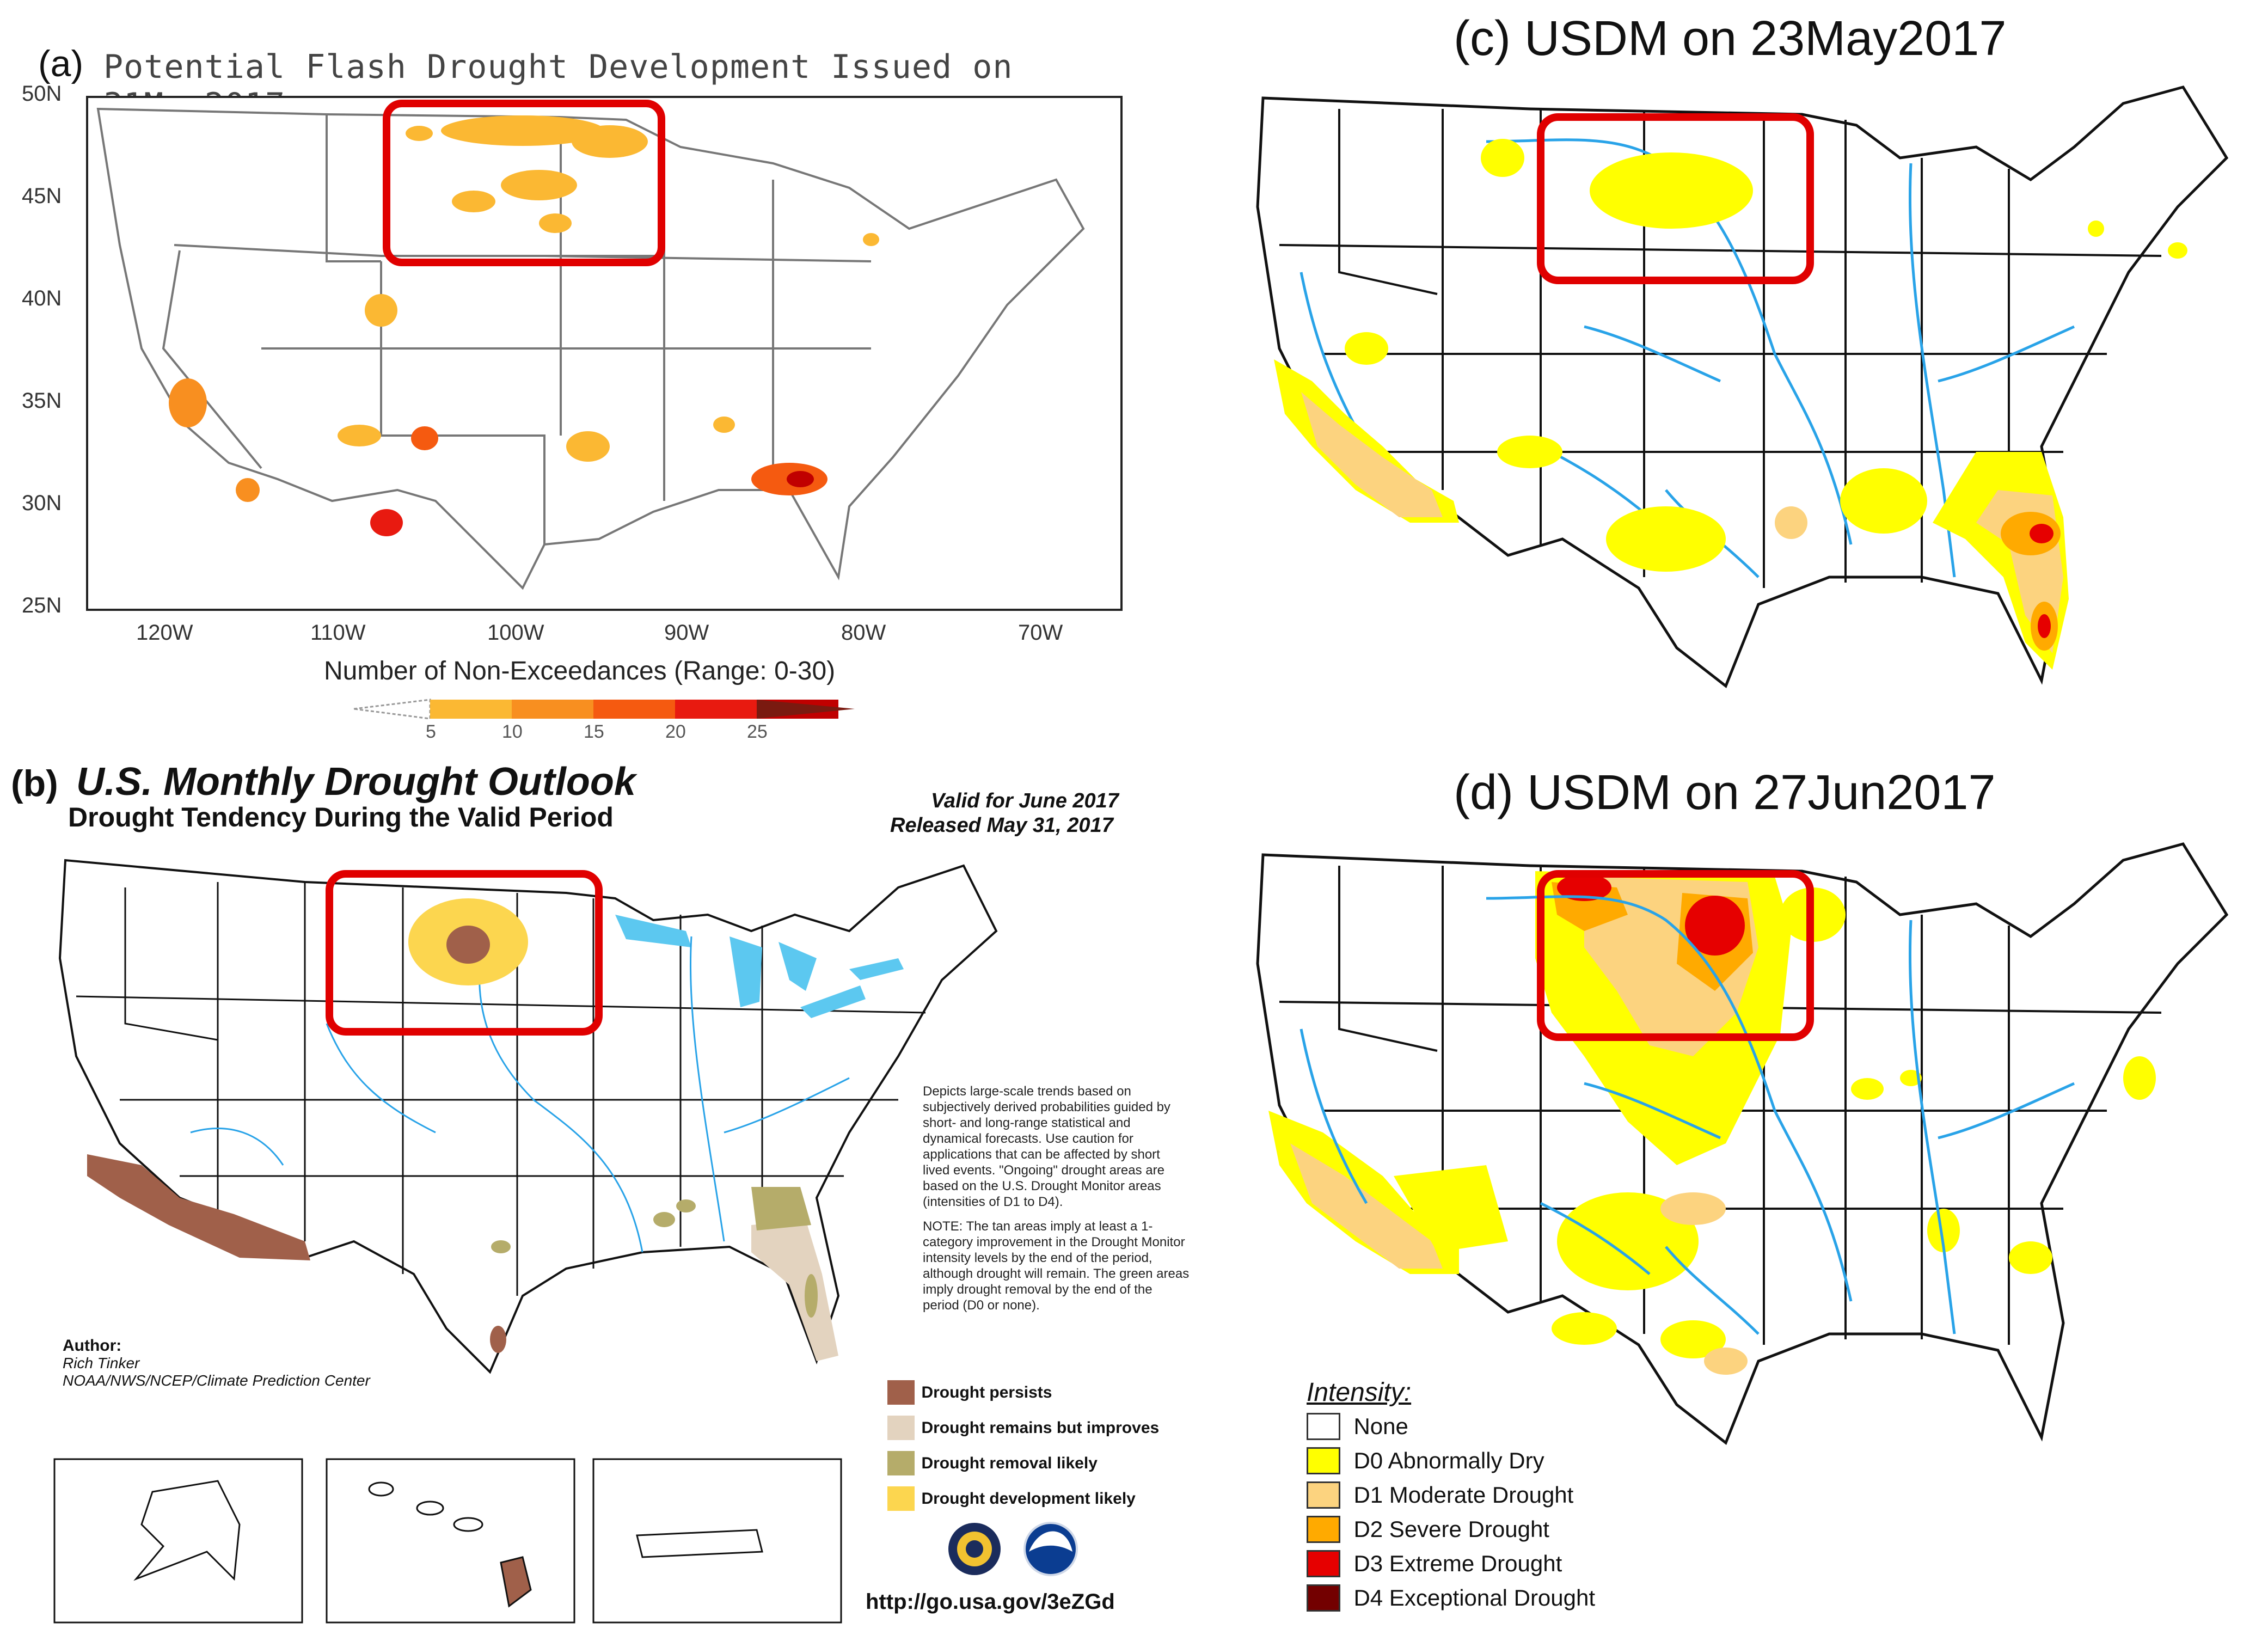  I want to click on panel-b-improves-area-fl, so click(794, 1290).